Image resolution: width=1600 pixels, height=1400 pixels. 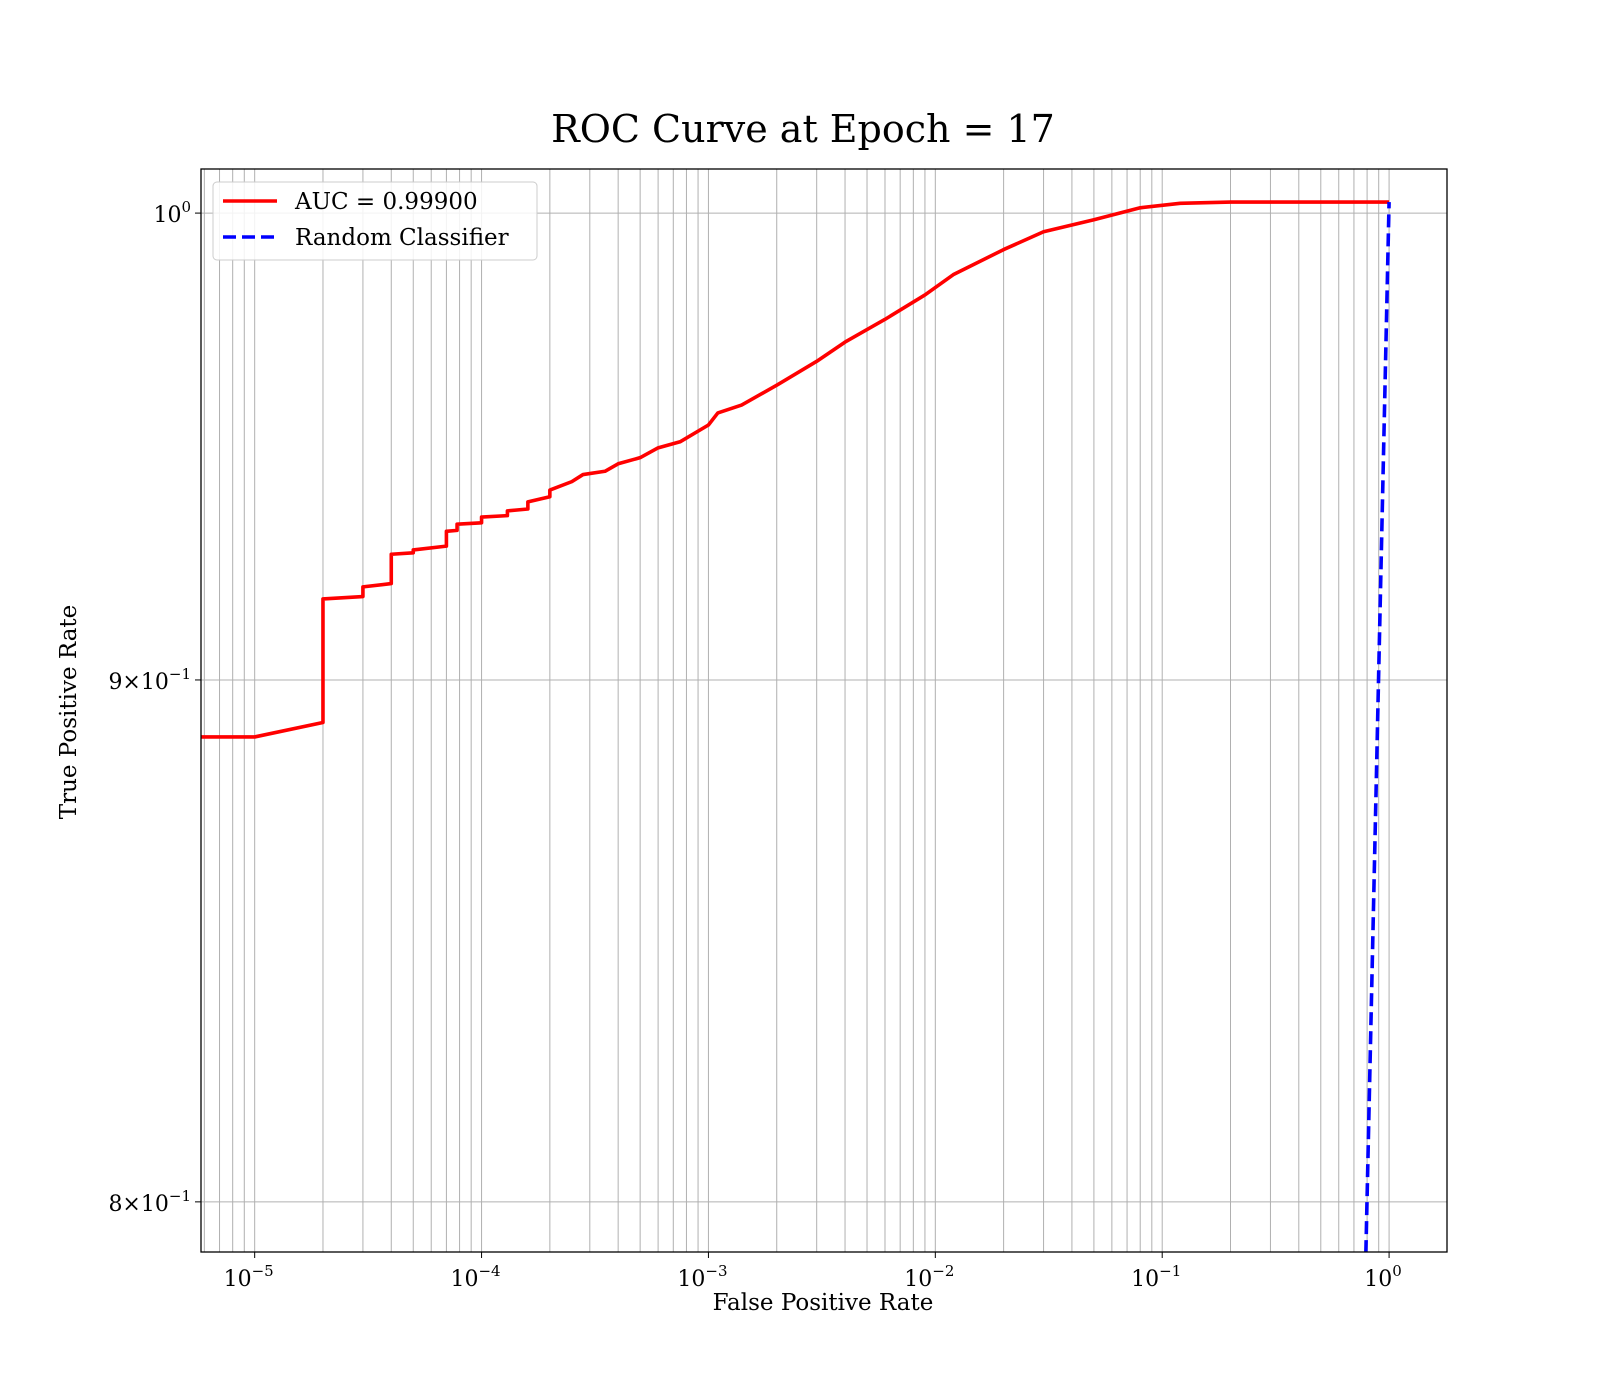 What do you see at coordinates (1377, 726) in the screenshot?
I see `random-classifier-line` at bounding box center [1377, 726].